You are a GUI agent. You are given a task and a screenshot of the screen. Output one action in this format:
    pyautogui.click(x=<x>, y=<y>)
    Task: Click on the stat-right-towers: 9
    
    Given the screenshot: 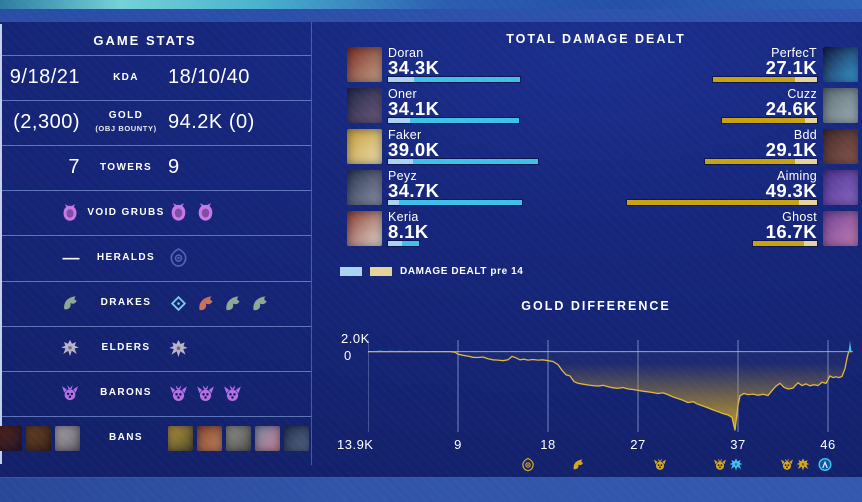 What is the action you would take?
    pyautogui.click(x=174, y=167)
    